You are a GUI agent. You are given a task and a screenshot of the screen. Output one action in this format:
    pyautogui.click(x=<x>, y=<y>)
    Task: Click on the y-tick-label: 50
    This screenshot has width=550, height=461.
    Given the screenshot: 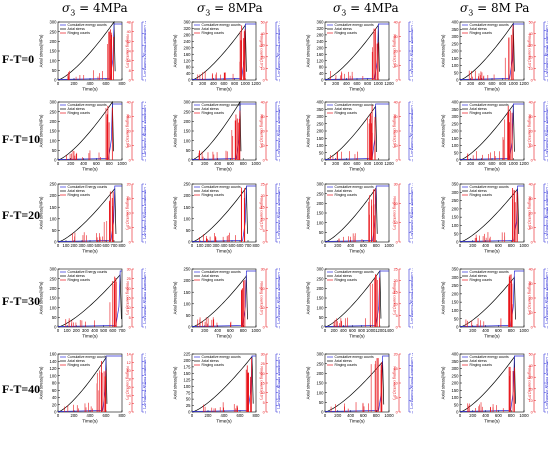 What is the action you would take?
    pyautogui.click(x=54, y=70)
    